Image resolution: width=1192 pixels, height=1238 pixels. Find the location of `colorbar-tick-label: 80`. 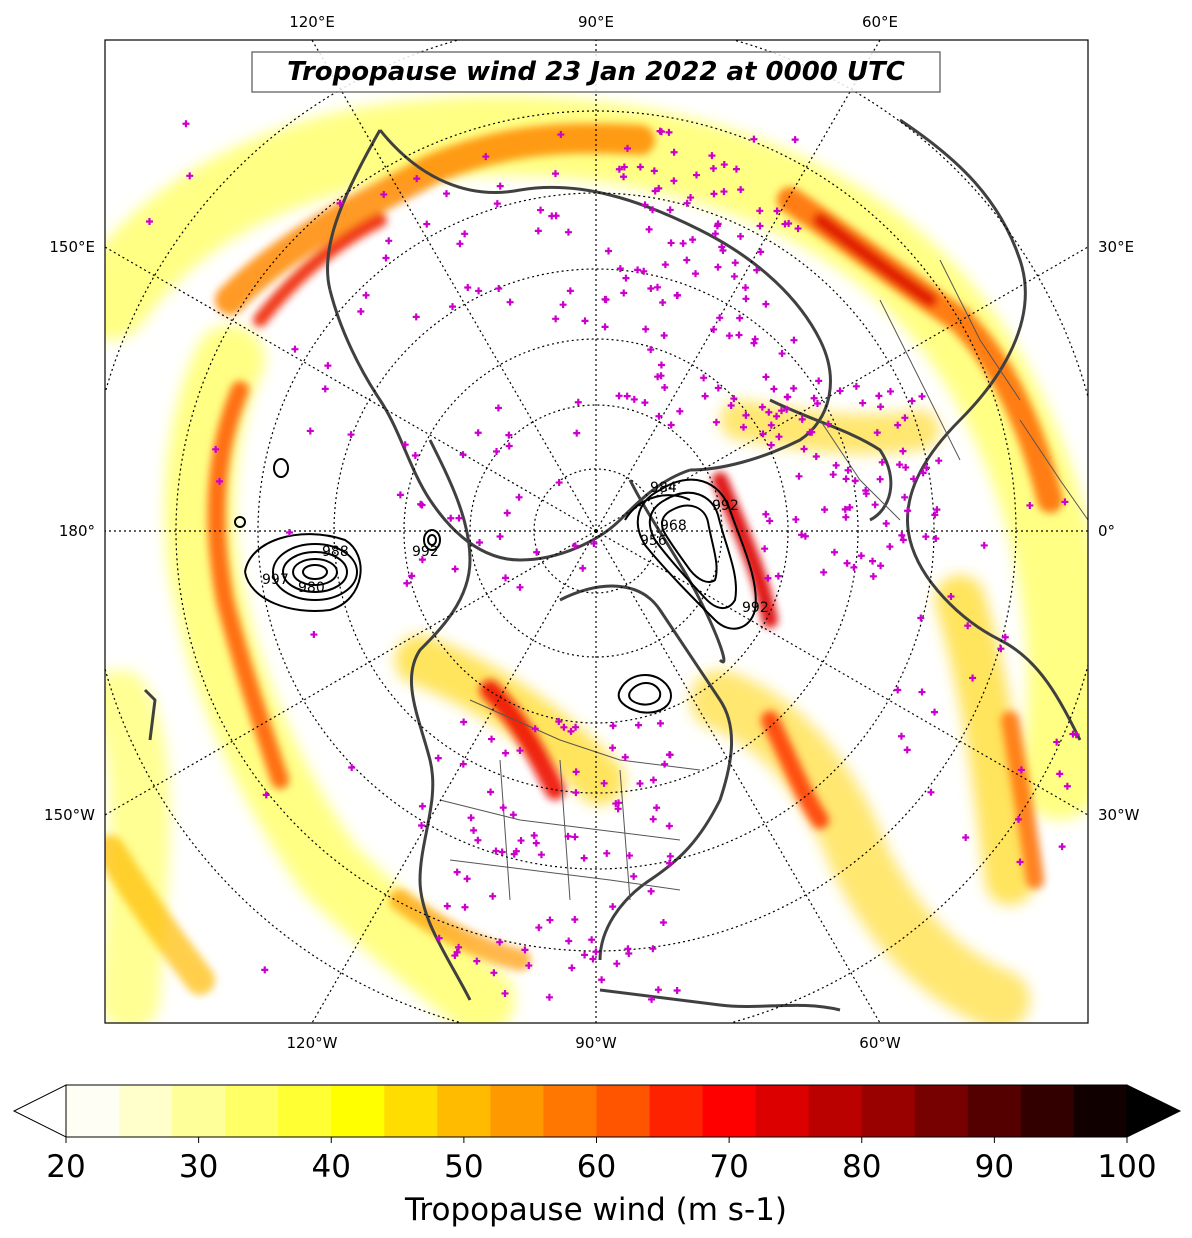

colorbar-tick-label: 80 is located at coordinates (861, 1167).